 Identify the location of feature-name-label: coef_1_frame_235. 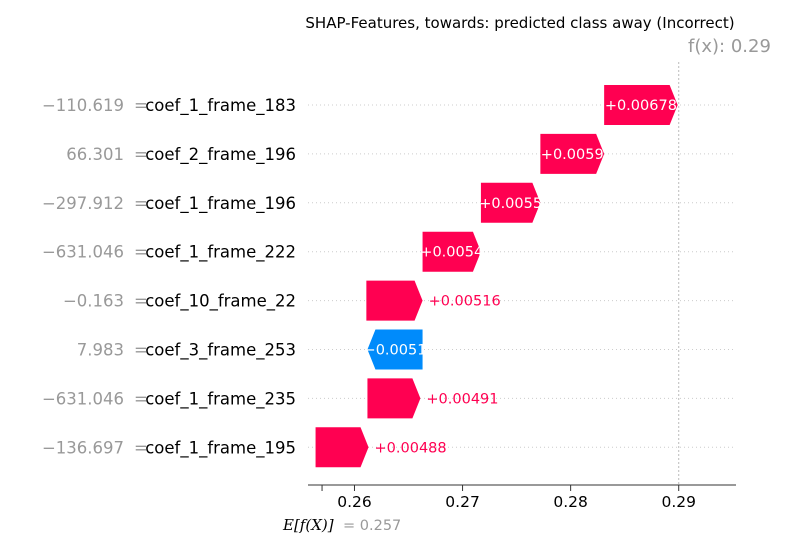
(220, 399).